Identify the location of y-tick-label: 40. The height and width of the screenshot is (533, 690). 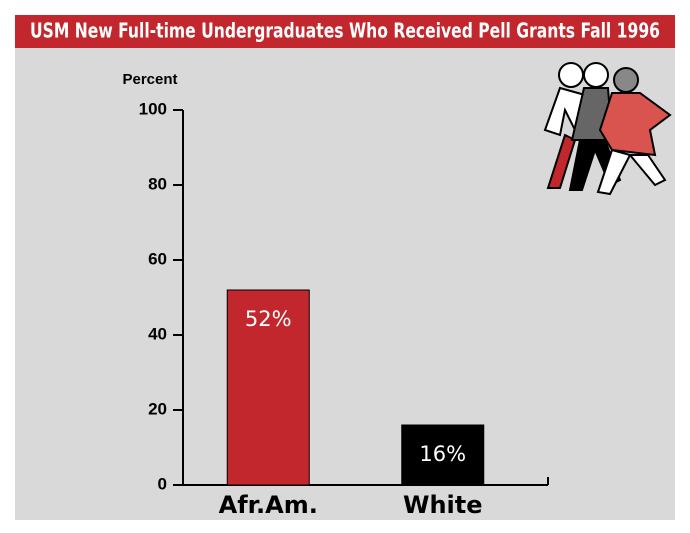
(157, 333).